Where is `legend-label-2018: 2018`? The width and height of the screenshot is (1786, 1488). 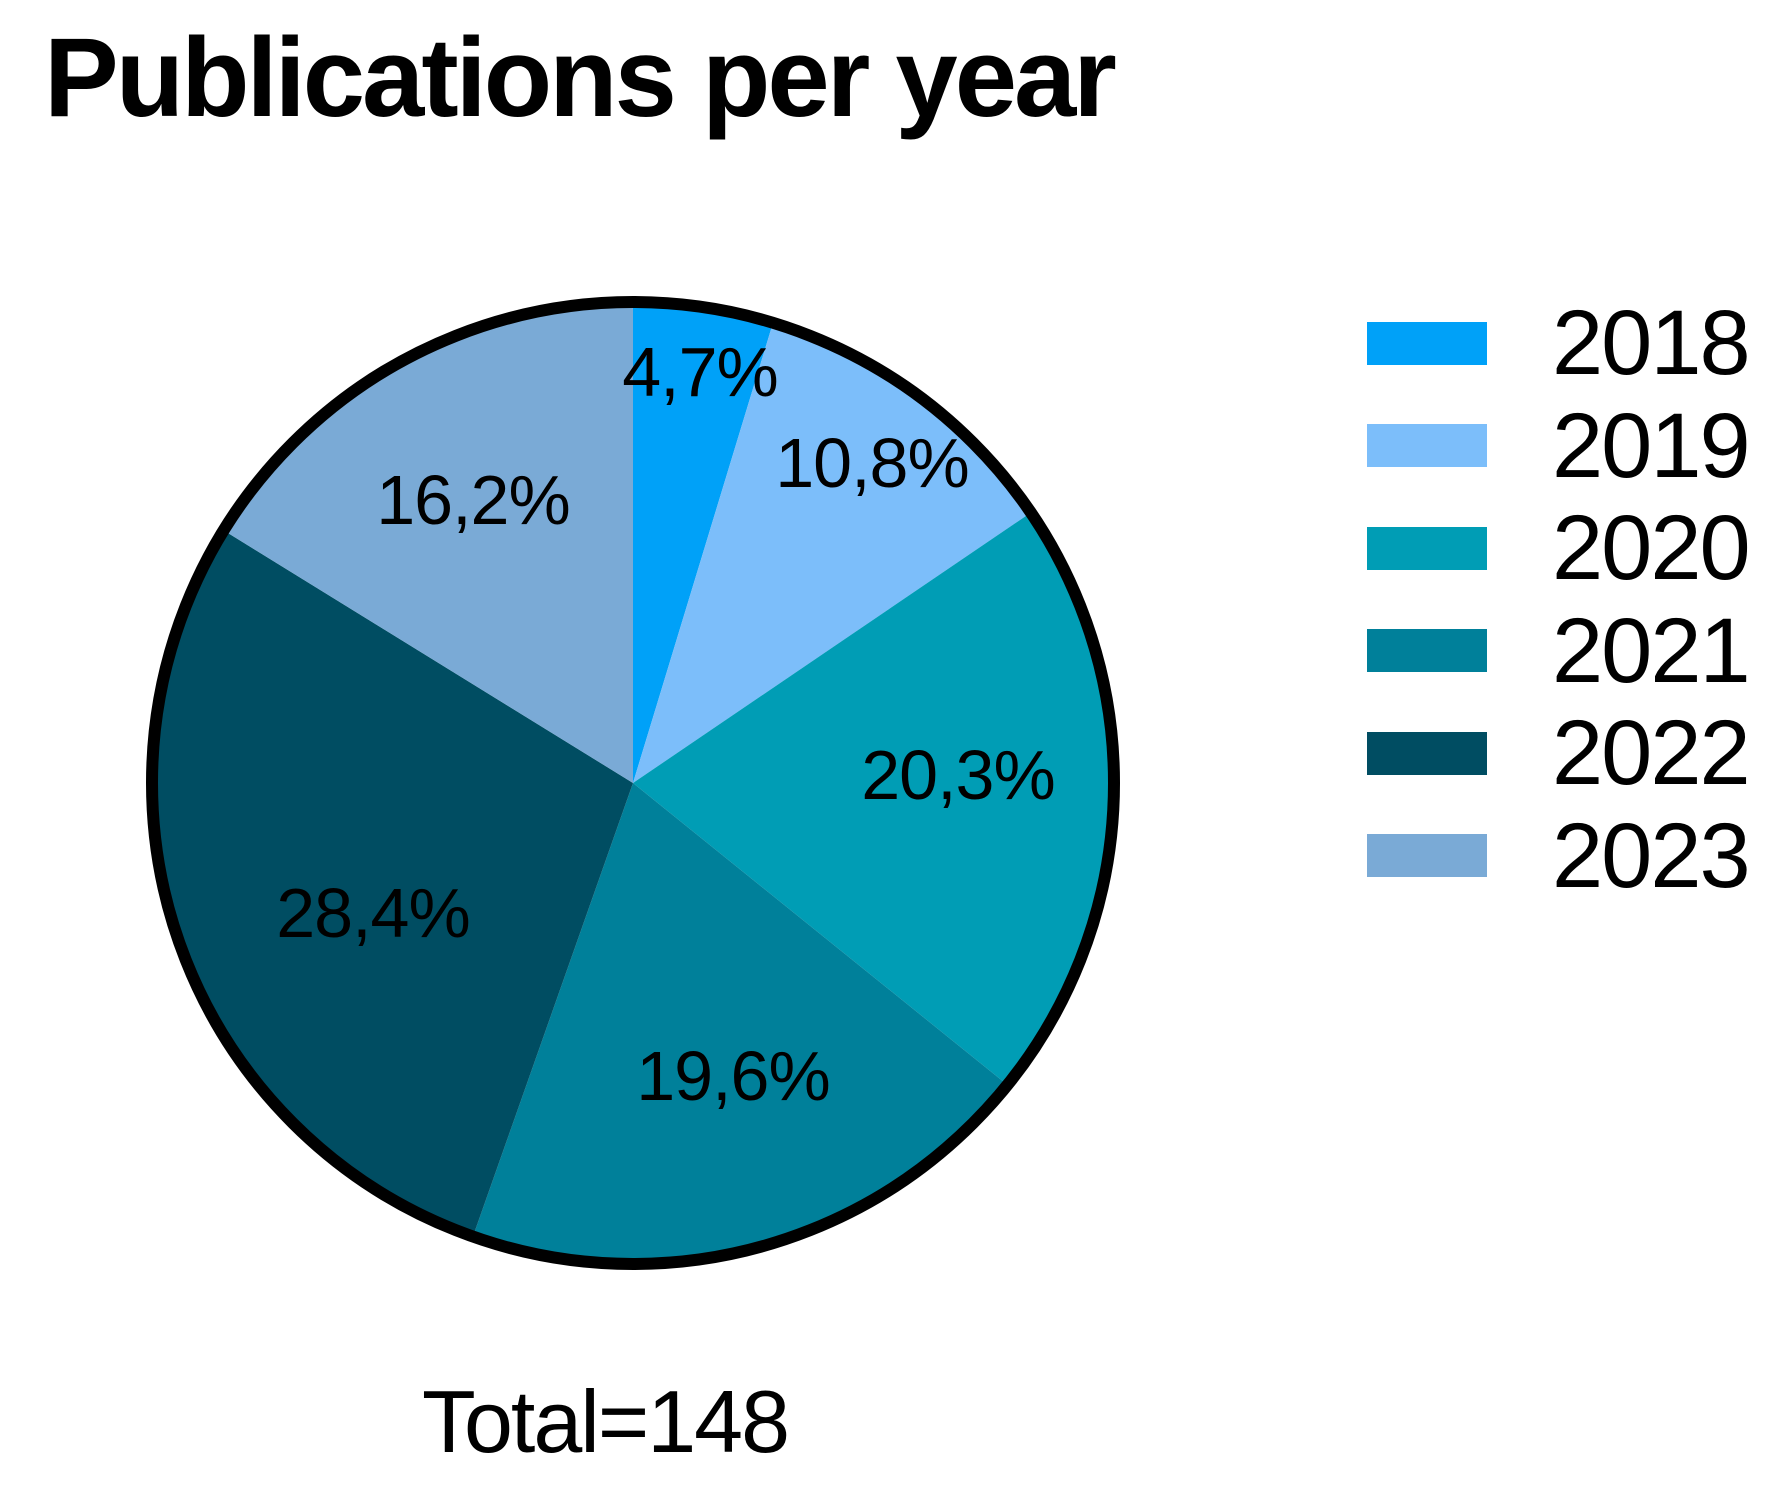
legend-label-2018: 2018 is located at coordinates (1651, 343).